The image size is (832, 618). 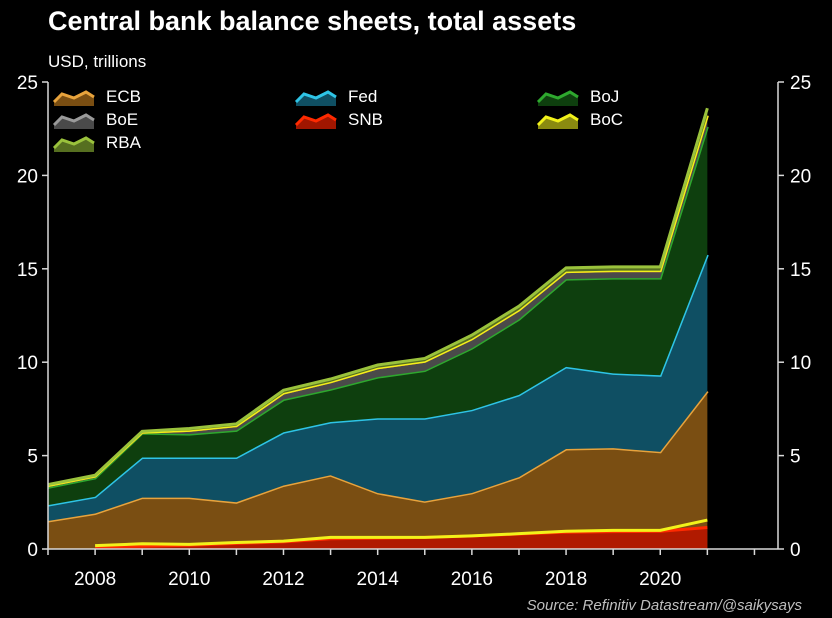 What do you see at coordinates (315, 98) in the screenshot?
I see `legend-swatch-fed` at bounding box center [315, 98].